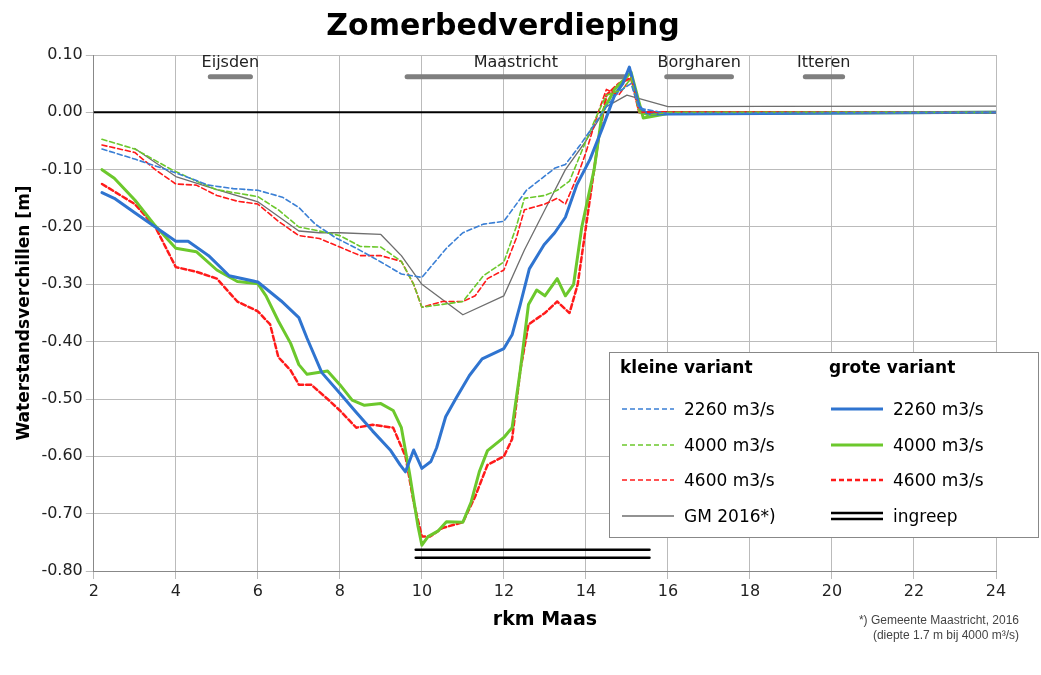  What do you see at coordinates (339, 590) in the screenshot?
I see `x-tick-label: 8` at bounding box center [339, 590].